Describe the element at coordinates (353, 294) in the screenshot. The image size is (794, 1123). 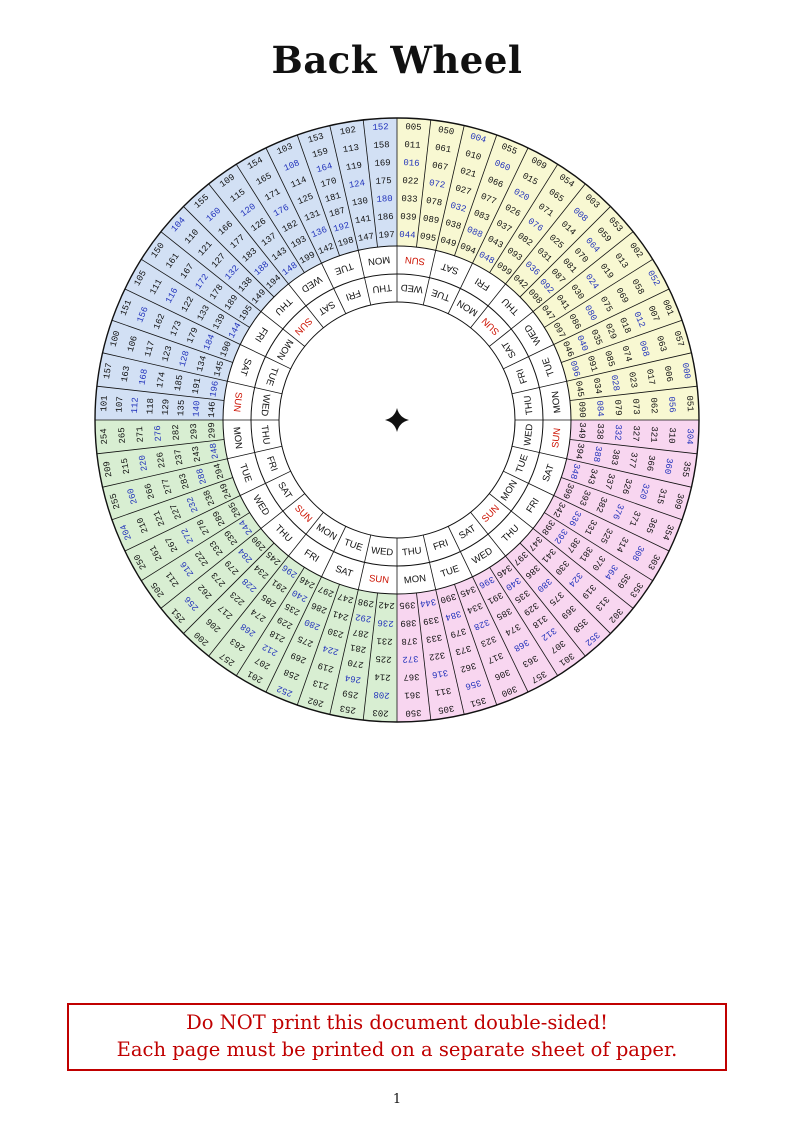
I see `day-label-inner: FRI` at that location.